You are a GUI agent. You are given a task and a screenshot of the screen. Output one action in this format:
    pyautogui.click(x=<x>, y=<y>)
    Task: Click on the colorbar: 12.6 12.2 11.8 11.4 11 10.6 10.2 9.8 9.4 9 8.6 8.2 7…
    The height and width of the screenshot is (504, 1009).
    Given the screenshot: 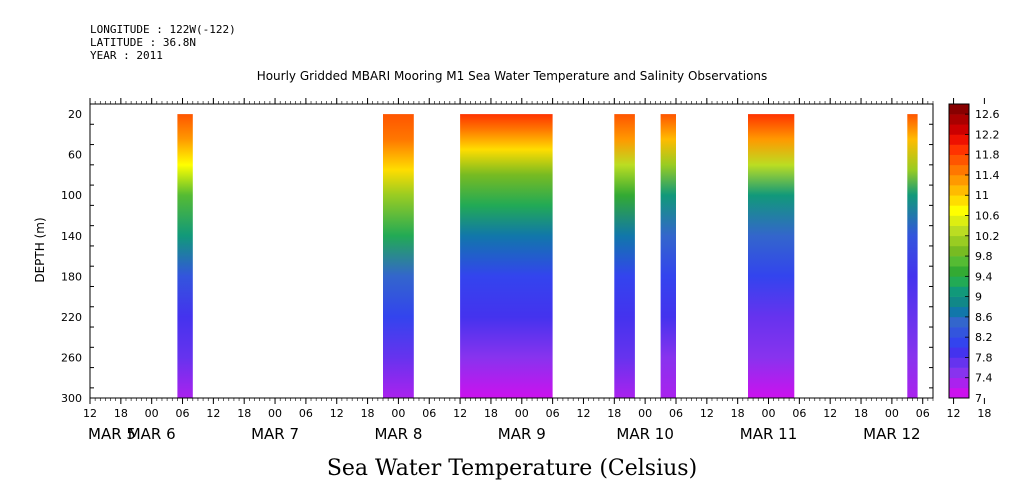 What is the action you would take?
    pyautogui.click(x=974, y=254)
    